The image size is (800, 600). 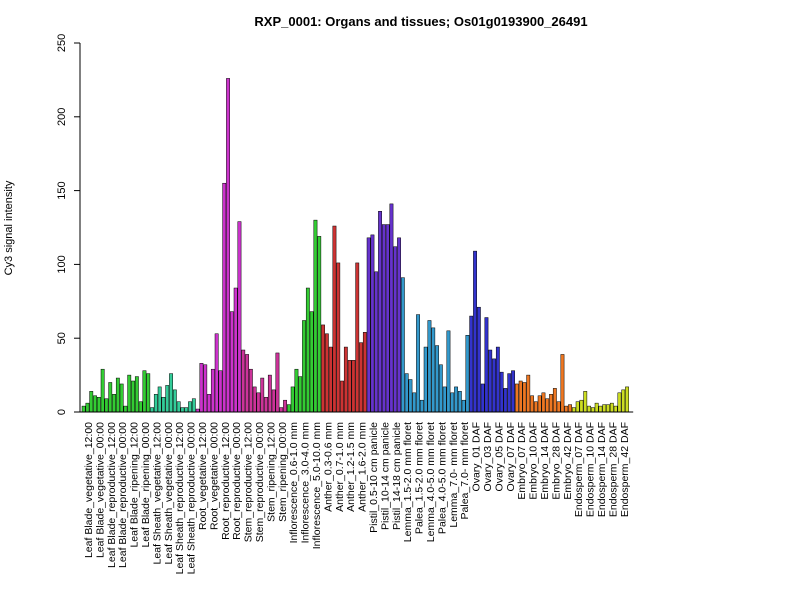 I want to click on x-tick-label: Stem_ripening_00:00, so click(x=283, y=472).